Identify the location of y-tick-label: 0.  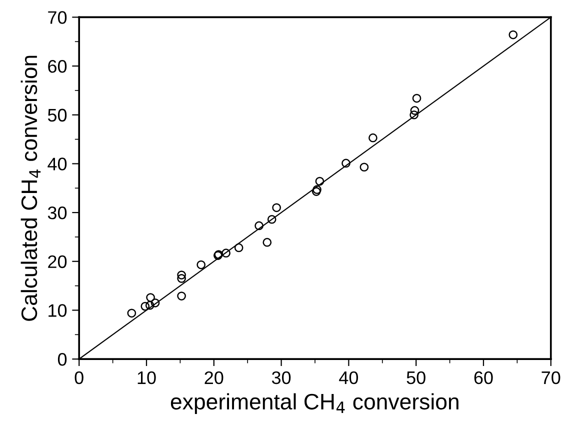
(62, 359).